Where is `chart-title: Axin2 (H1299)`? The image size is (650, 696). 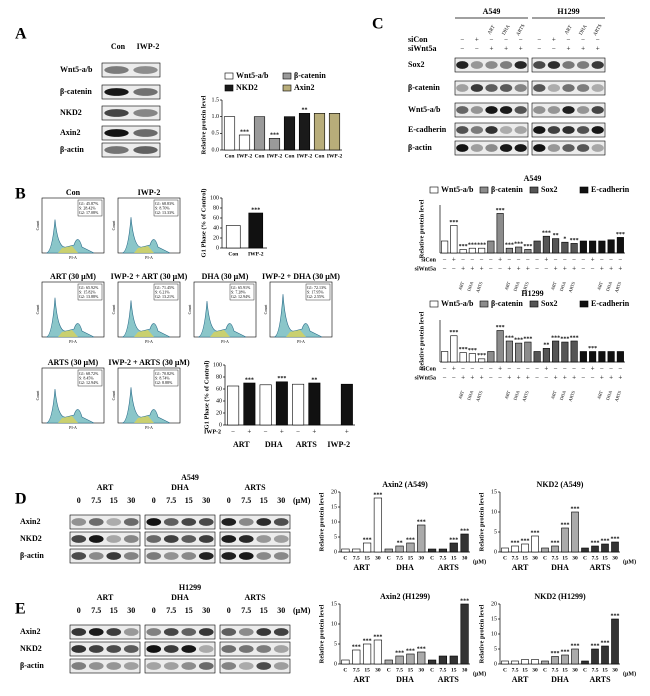
chart-title: Axin2 (H1299) is located at coordinates (405, 596).